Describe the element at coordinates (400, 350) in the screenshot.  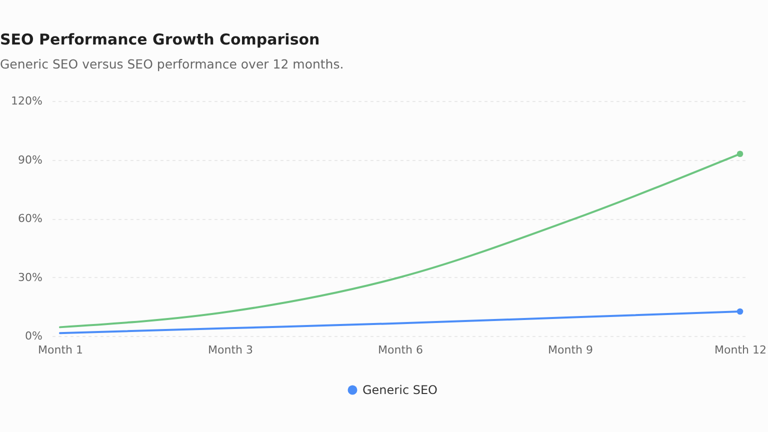
I see `x-tick-label: Month 6` at that location.